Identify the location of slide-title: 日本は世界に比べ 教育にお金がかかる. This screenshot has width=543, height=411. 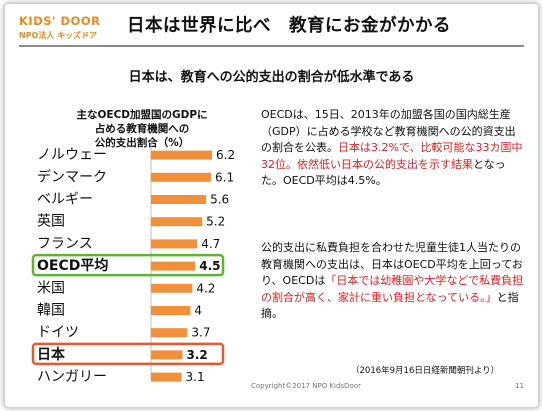
(289, 26).